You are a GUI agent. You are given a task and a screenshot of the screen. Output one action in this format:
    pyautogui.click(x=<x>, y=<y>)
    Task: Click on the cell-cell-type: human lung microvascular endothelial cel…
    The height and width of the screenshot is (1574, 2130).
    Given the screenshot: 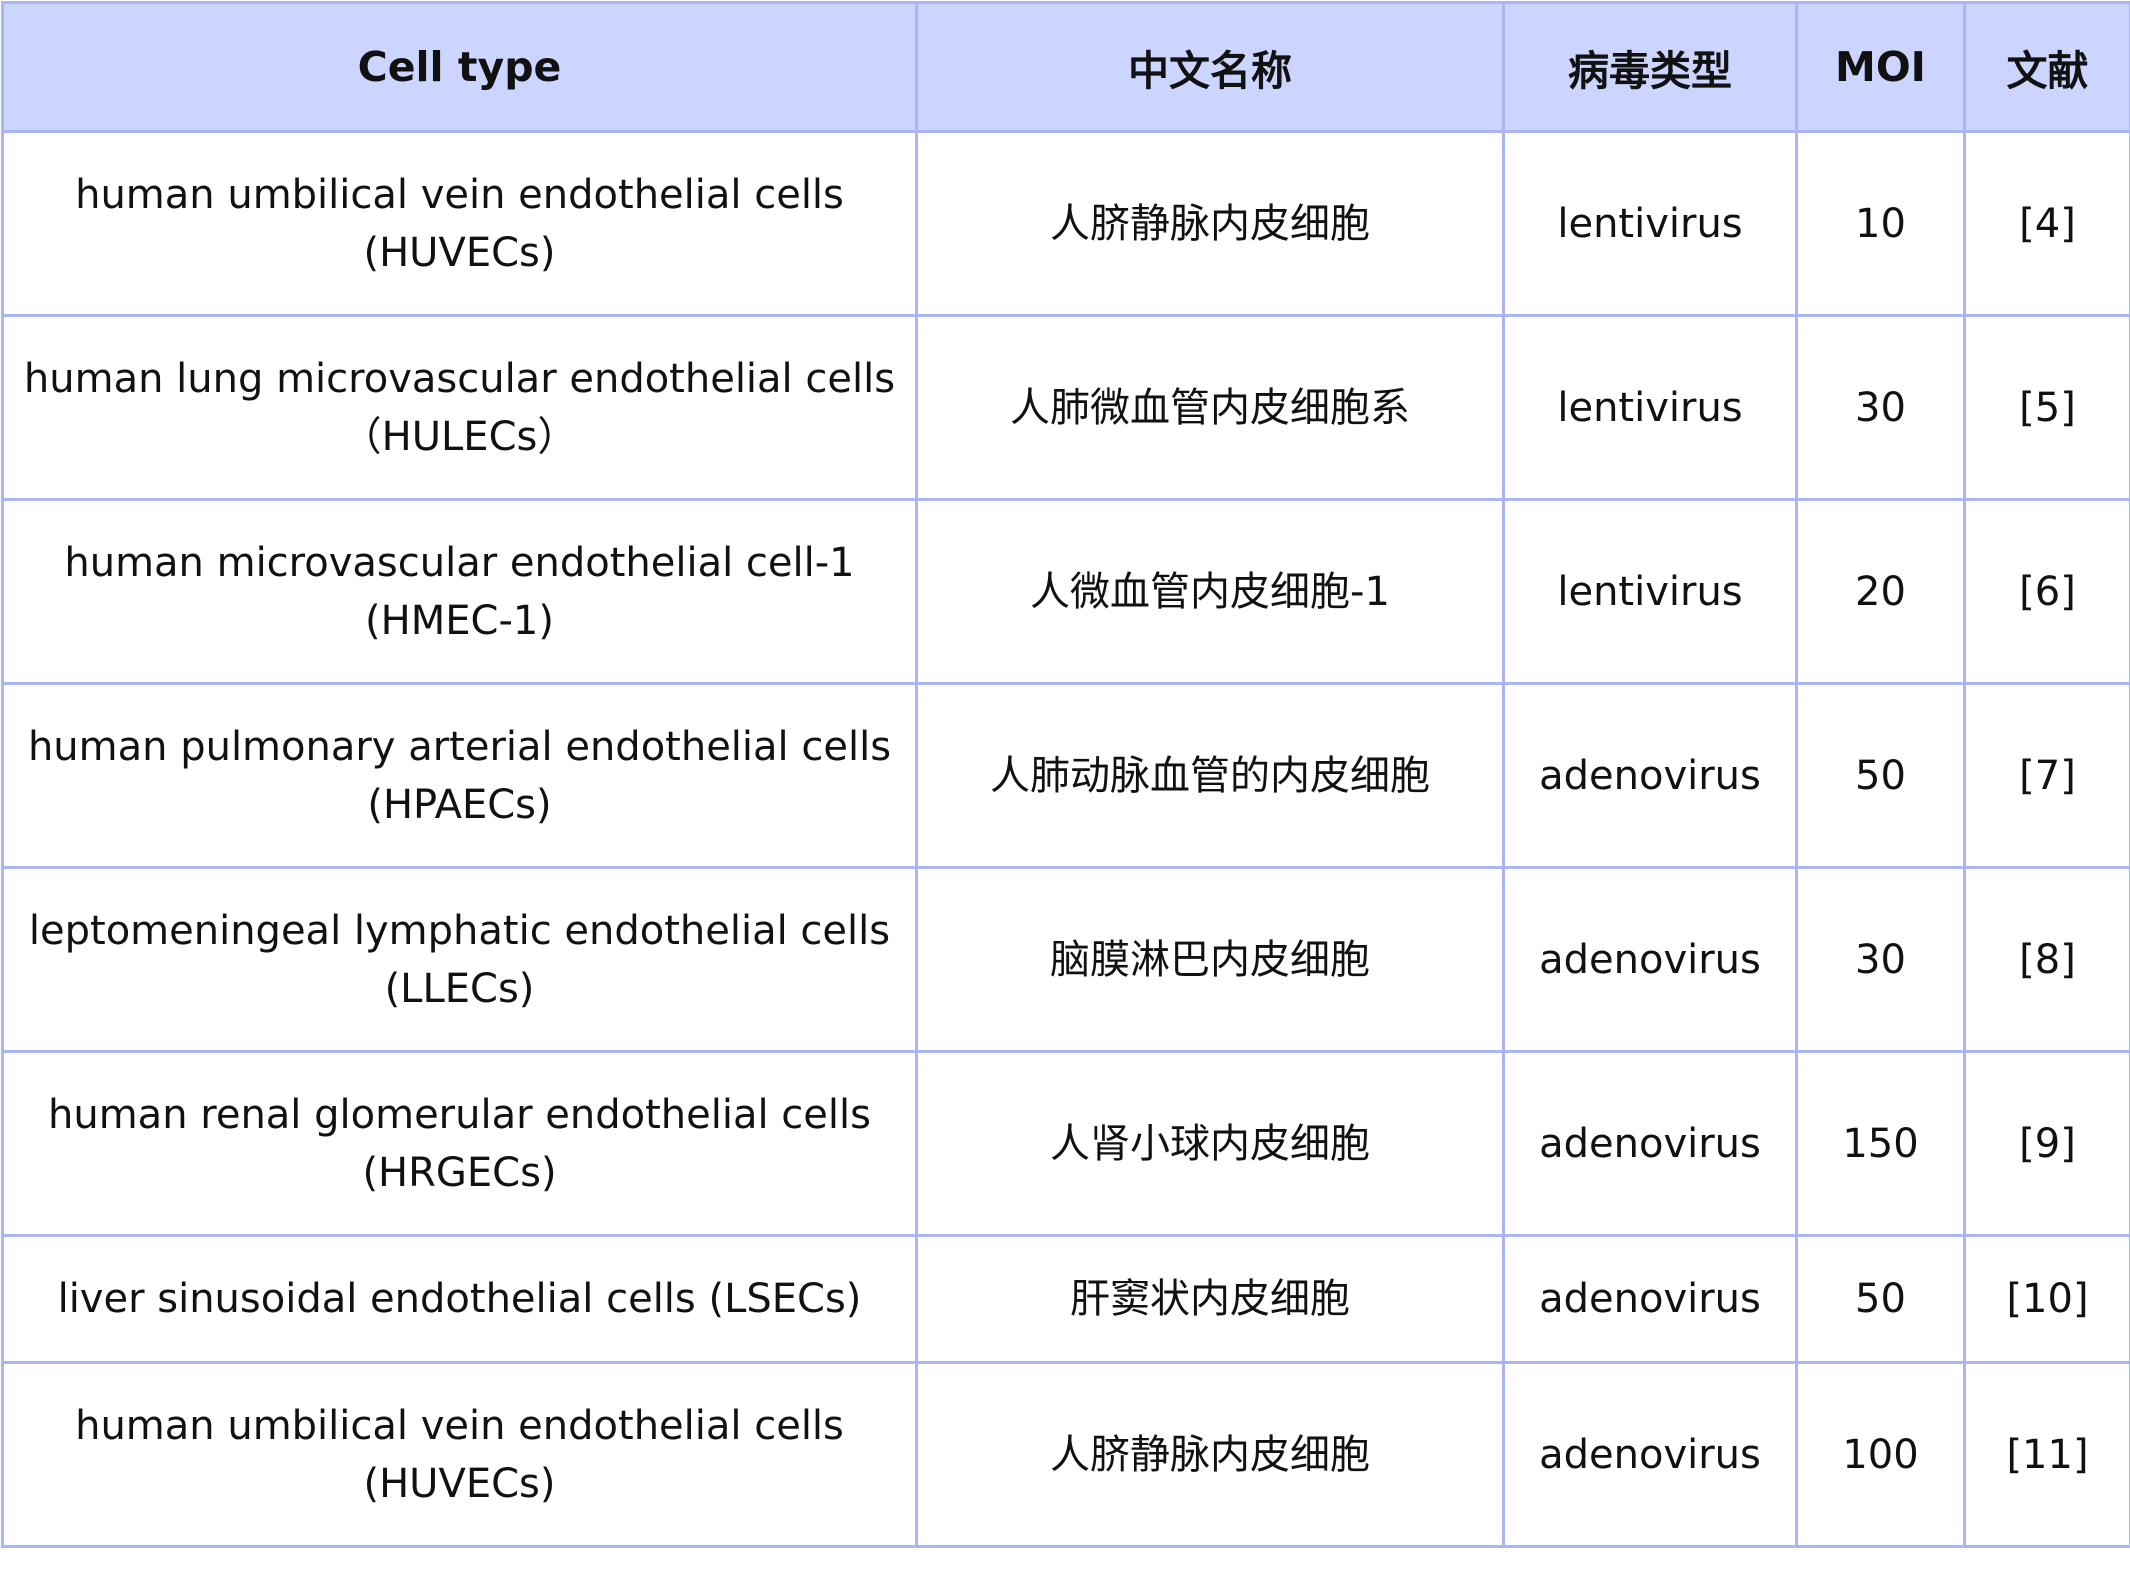 What is the action you would take?
    pyautogui.click(x=460, y=408)
    